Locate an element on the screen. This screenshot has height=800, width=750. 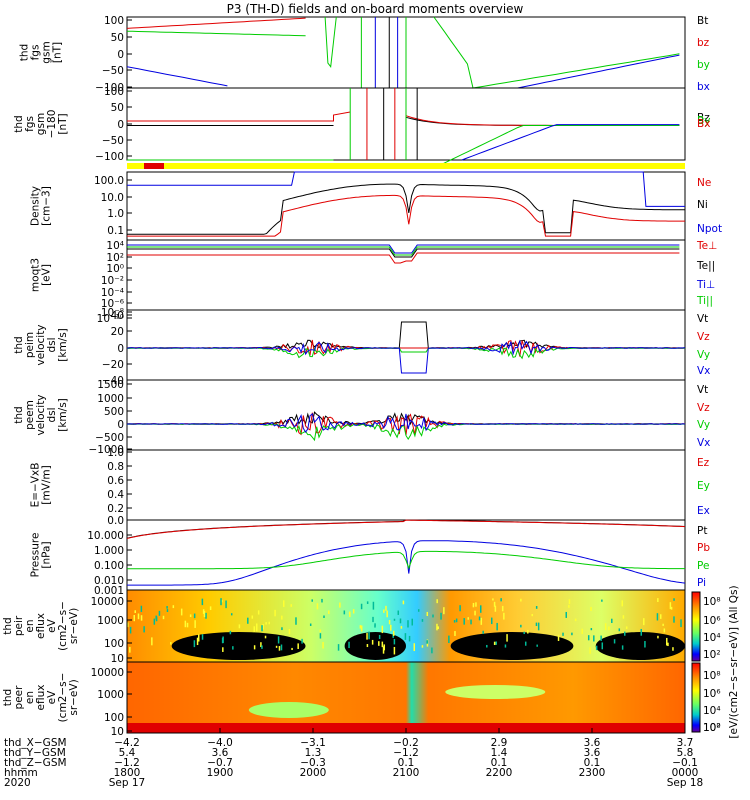
y-tick-label: 10⁻⁴ is located at coordinates (112, 293).